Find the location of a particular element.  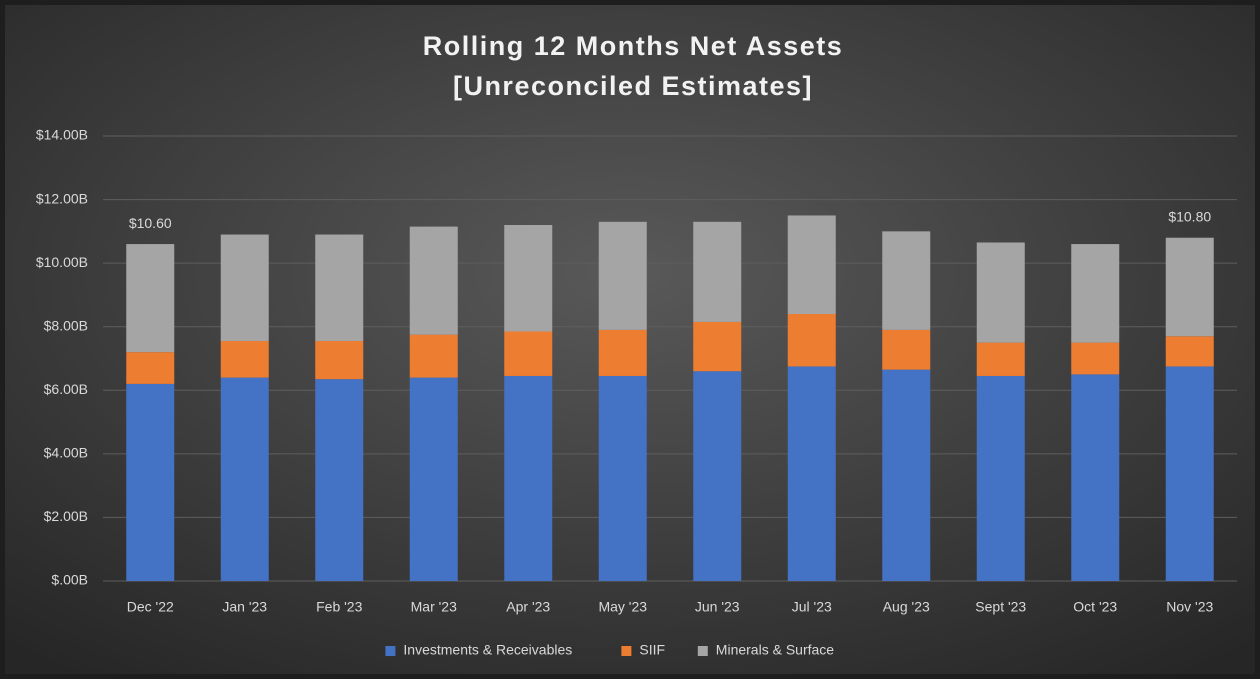

x-tick-label: Apr '23 is located at coordinates (528, 607).